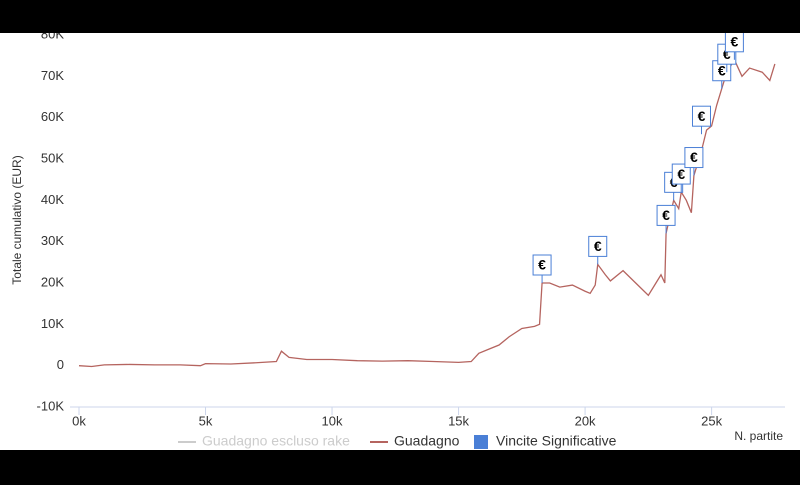 The image size is (800, 485). What do you see at coordinates (711, 420) in the screenshot?
I see `x-tick-label: 25k` at bounding box center [711, 420].